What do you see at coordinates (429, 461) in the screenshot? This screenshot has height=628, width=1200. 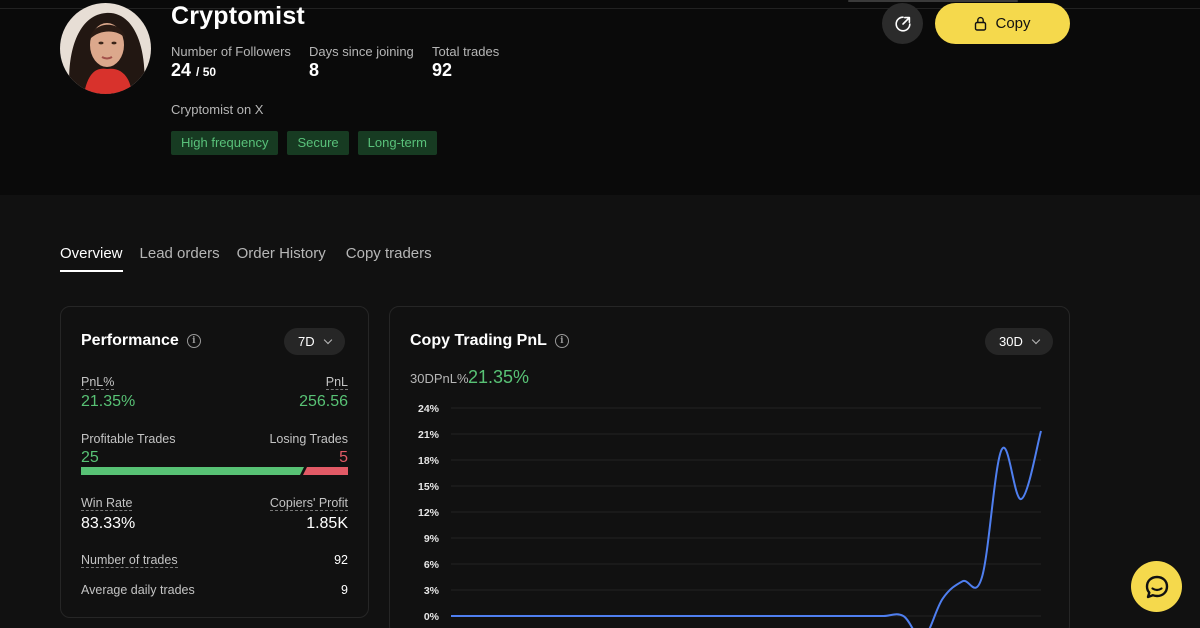 I see `y-tick-label: 18%` at bounding box center [429, 461].